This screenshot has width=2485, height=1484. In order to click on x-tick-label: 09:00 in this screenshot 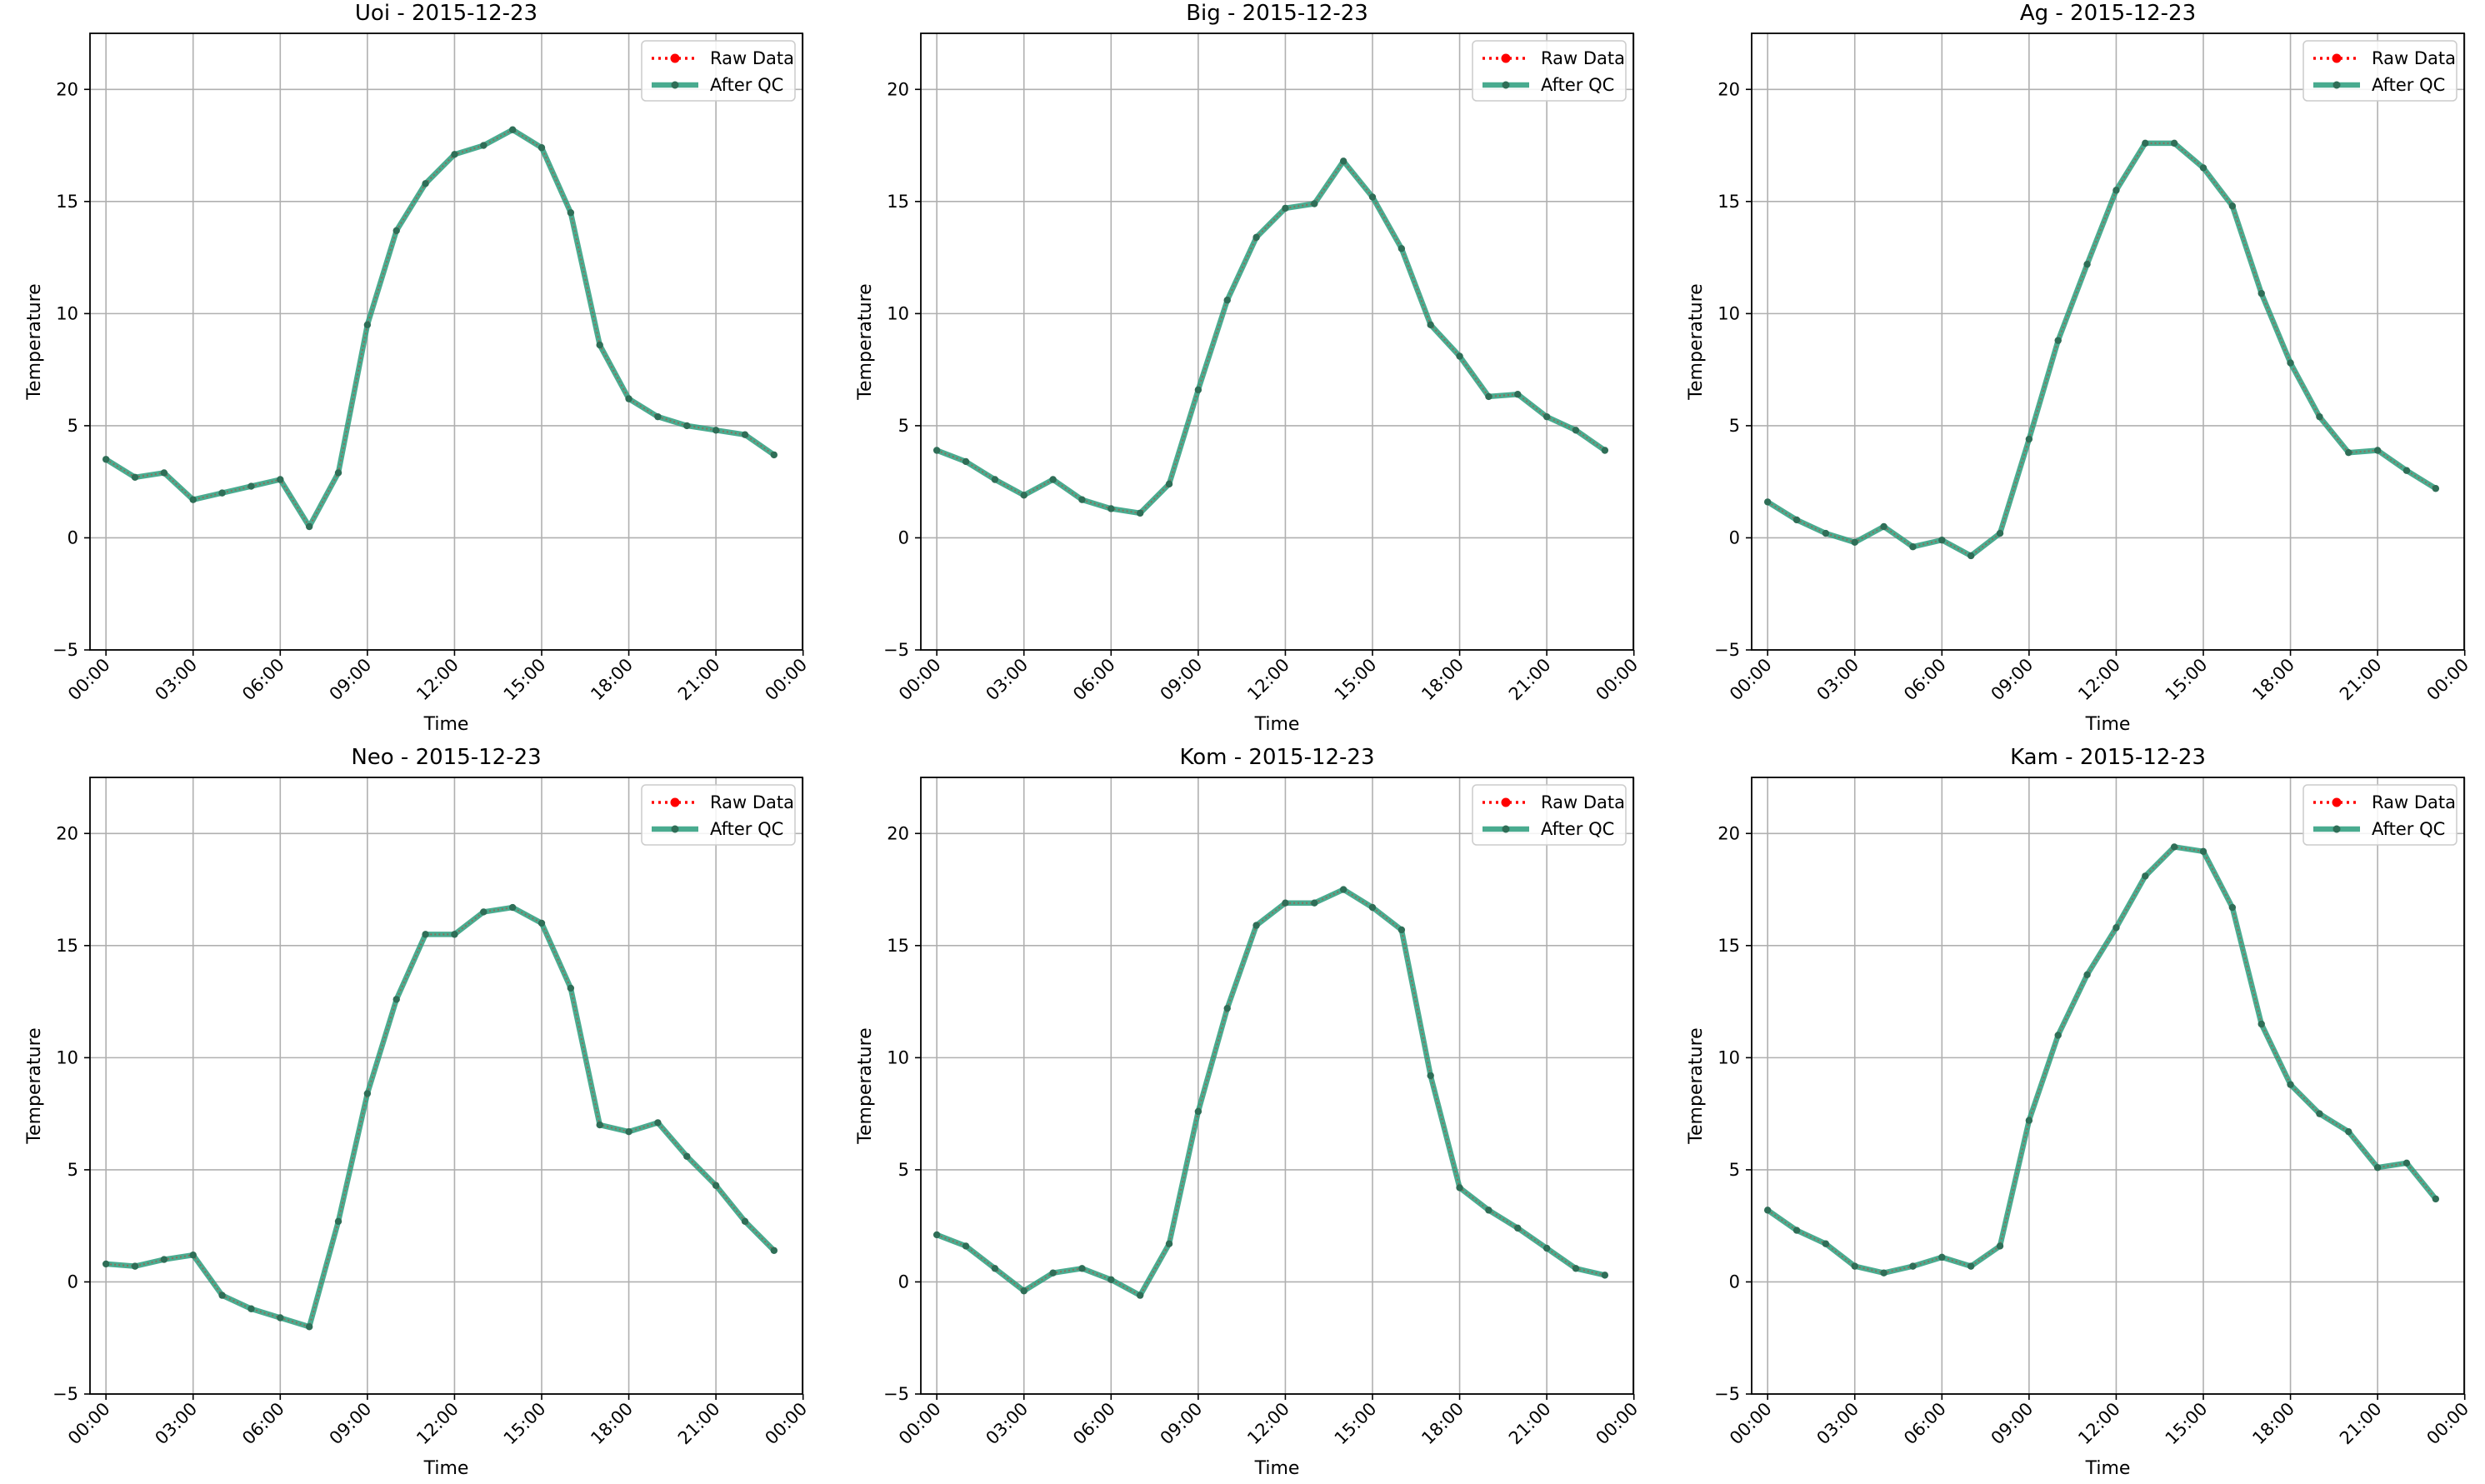, I will do `click(2013, 680)`.